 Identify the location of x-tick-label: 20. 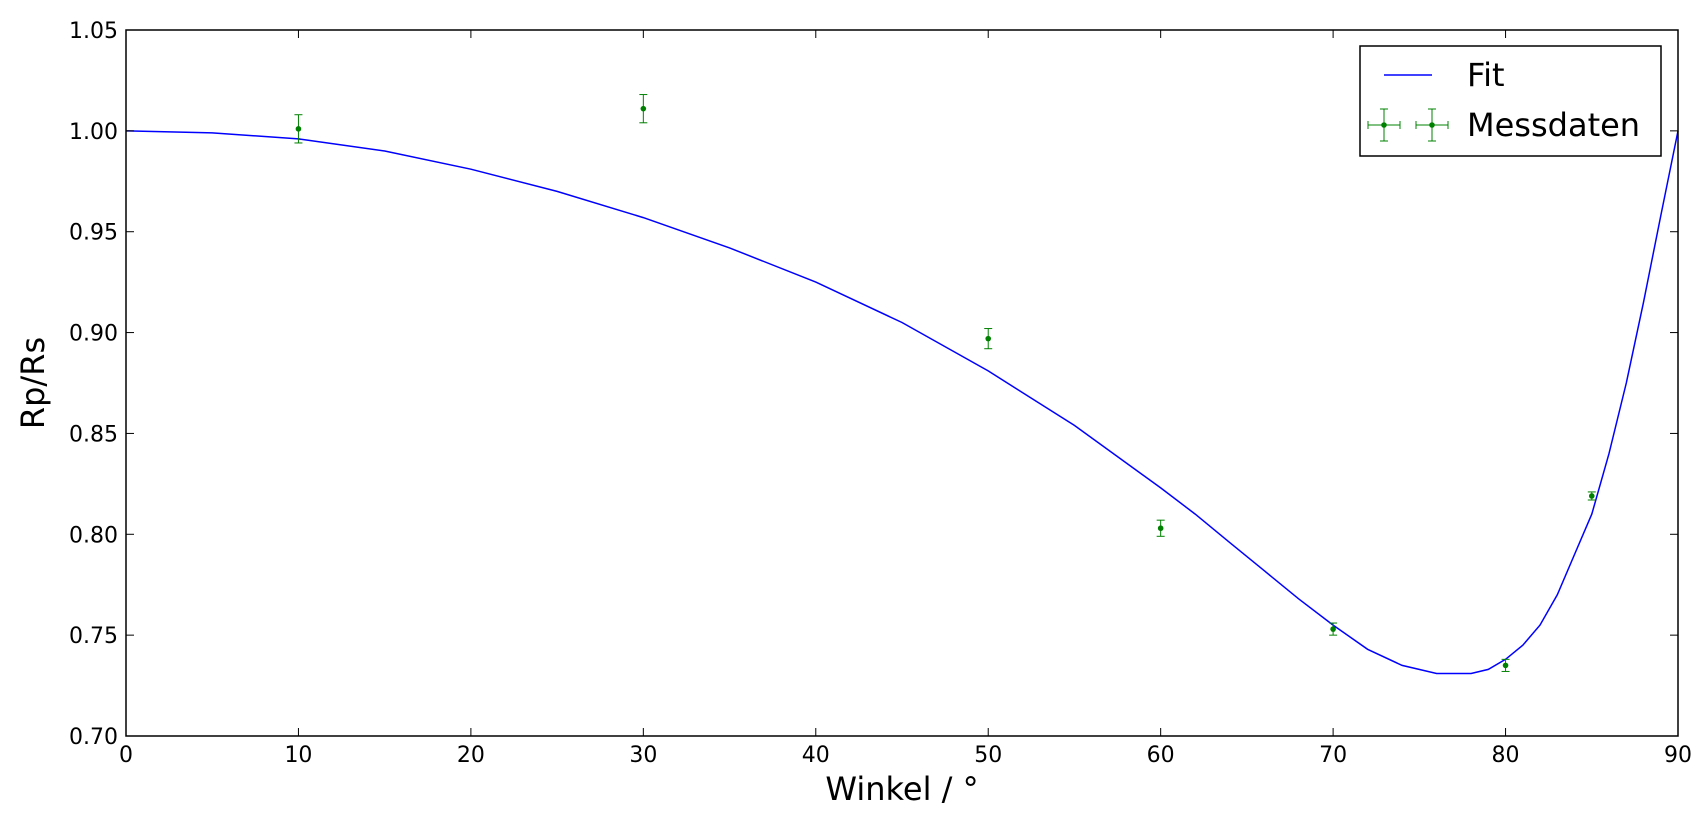
(471, 755).